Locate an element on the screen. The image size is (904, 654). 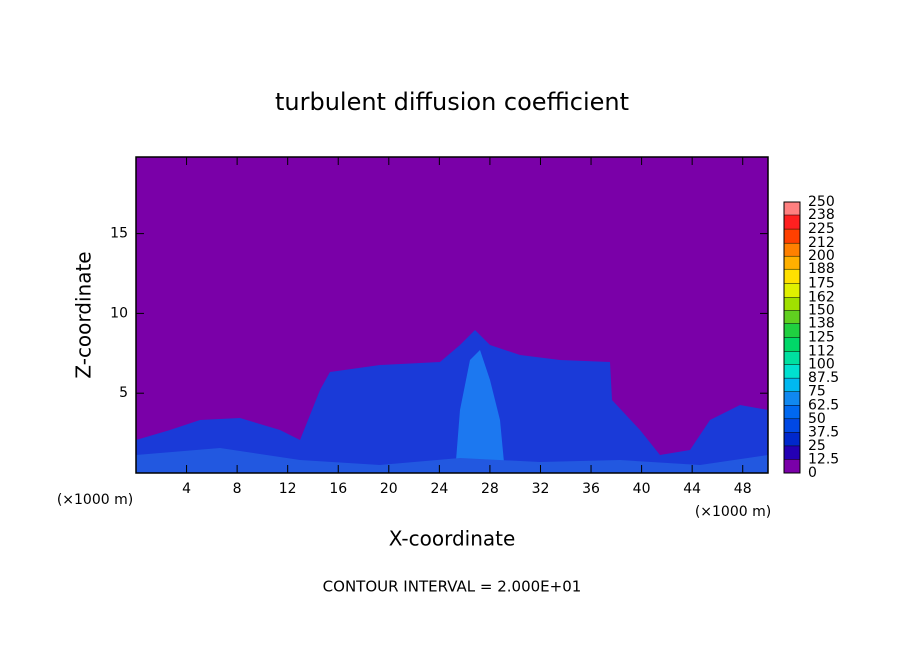
x-tick-label: 24 is located at coordinates (439, 489).